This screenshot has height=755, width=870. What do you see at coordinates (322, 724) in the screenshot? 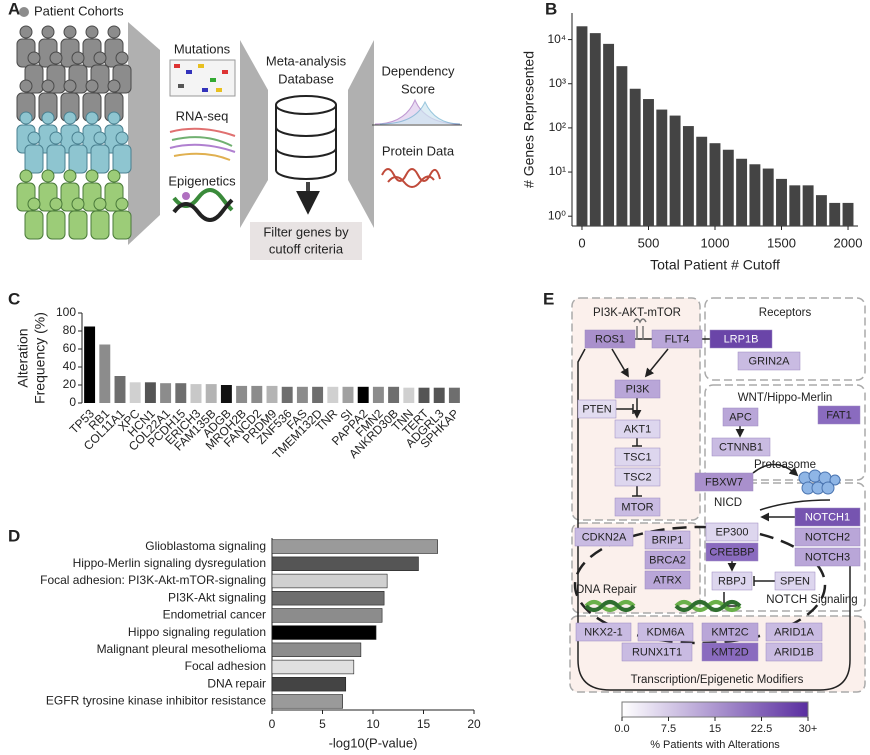
I see `x-tick-label: 5` at bounding box center [322, 724].